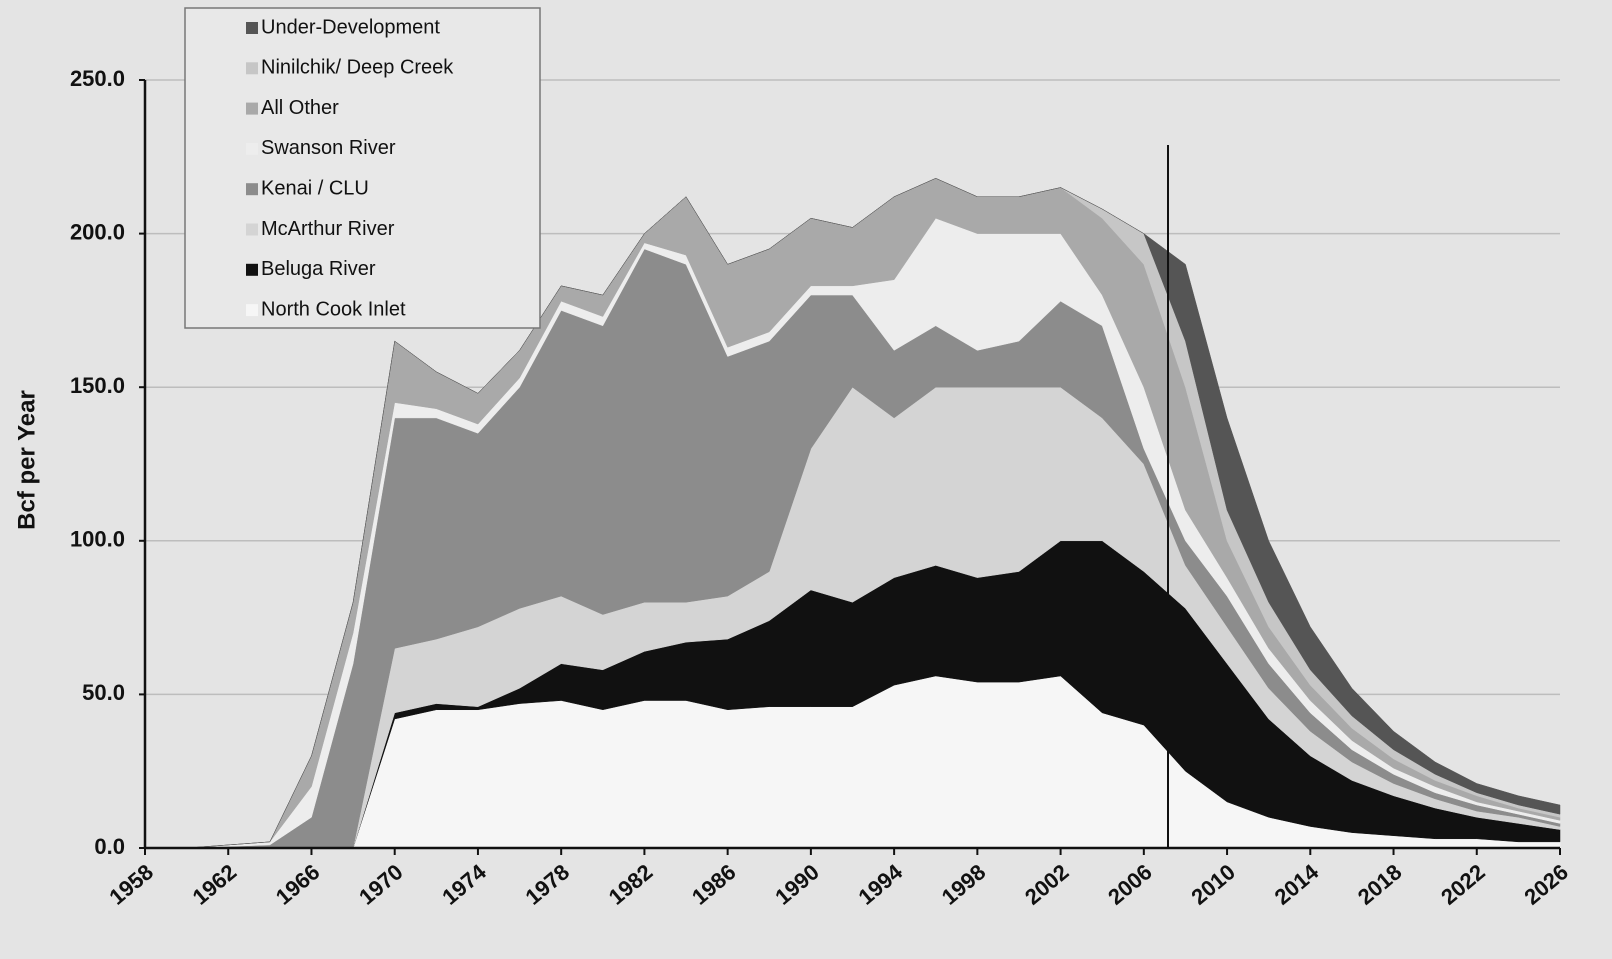 The image size is (1612, 959). Describe the element at coordinates (333, 309) in the screenshot. I see `legend-label: North Cook Inlet` at that location.